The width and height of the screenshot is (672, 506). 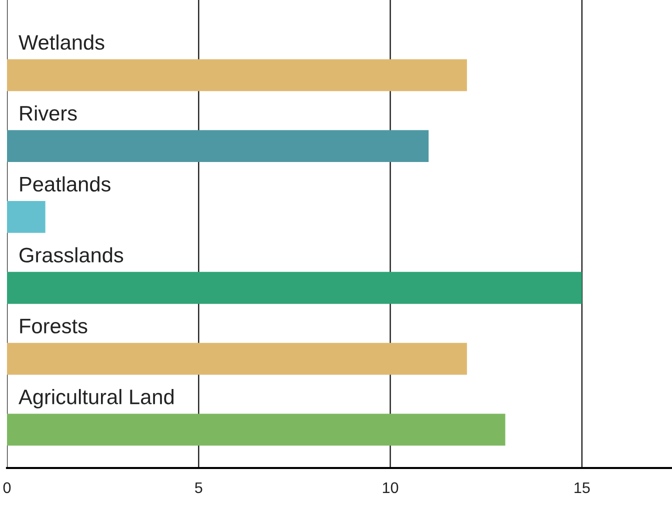 I want to click on y-tick-label: Grasslands, so click(x=72, y=254).